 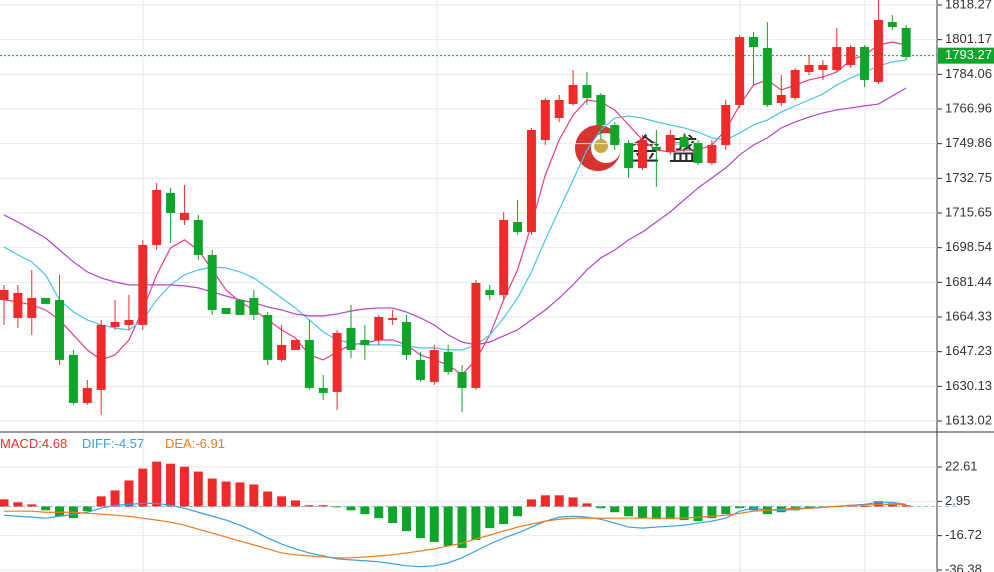 I want to click on legend-entry: DIFF:-4.57, so click(x=113, y=443).